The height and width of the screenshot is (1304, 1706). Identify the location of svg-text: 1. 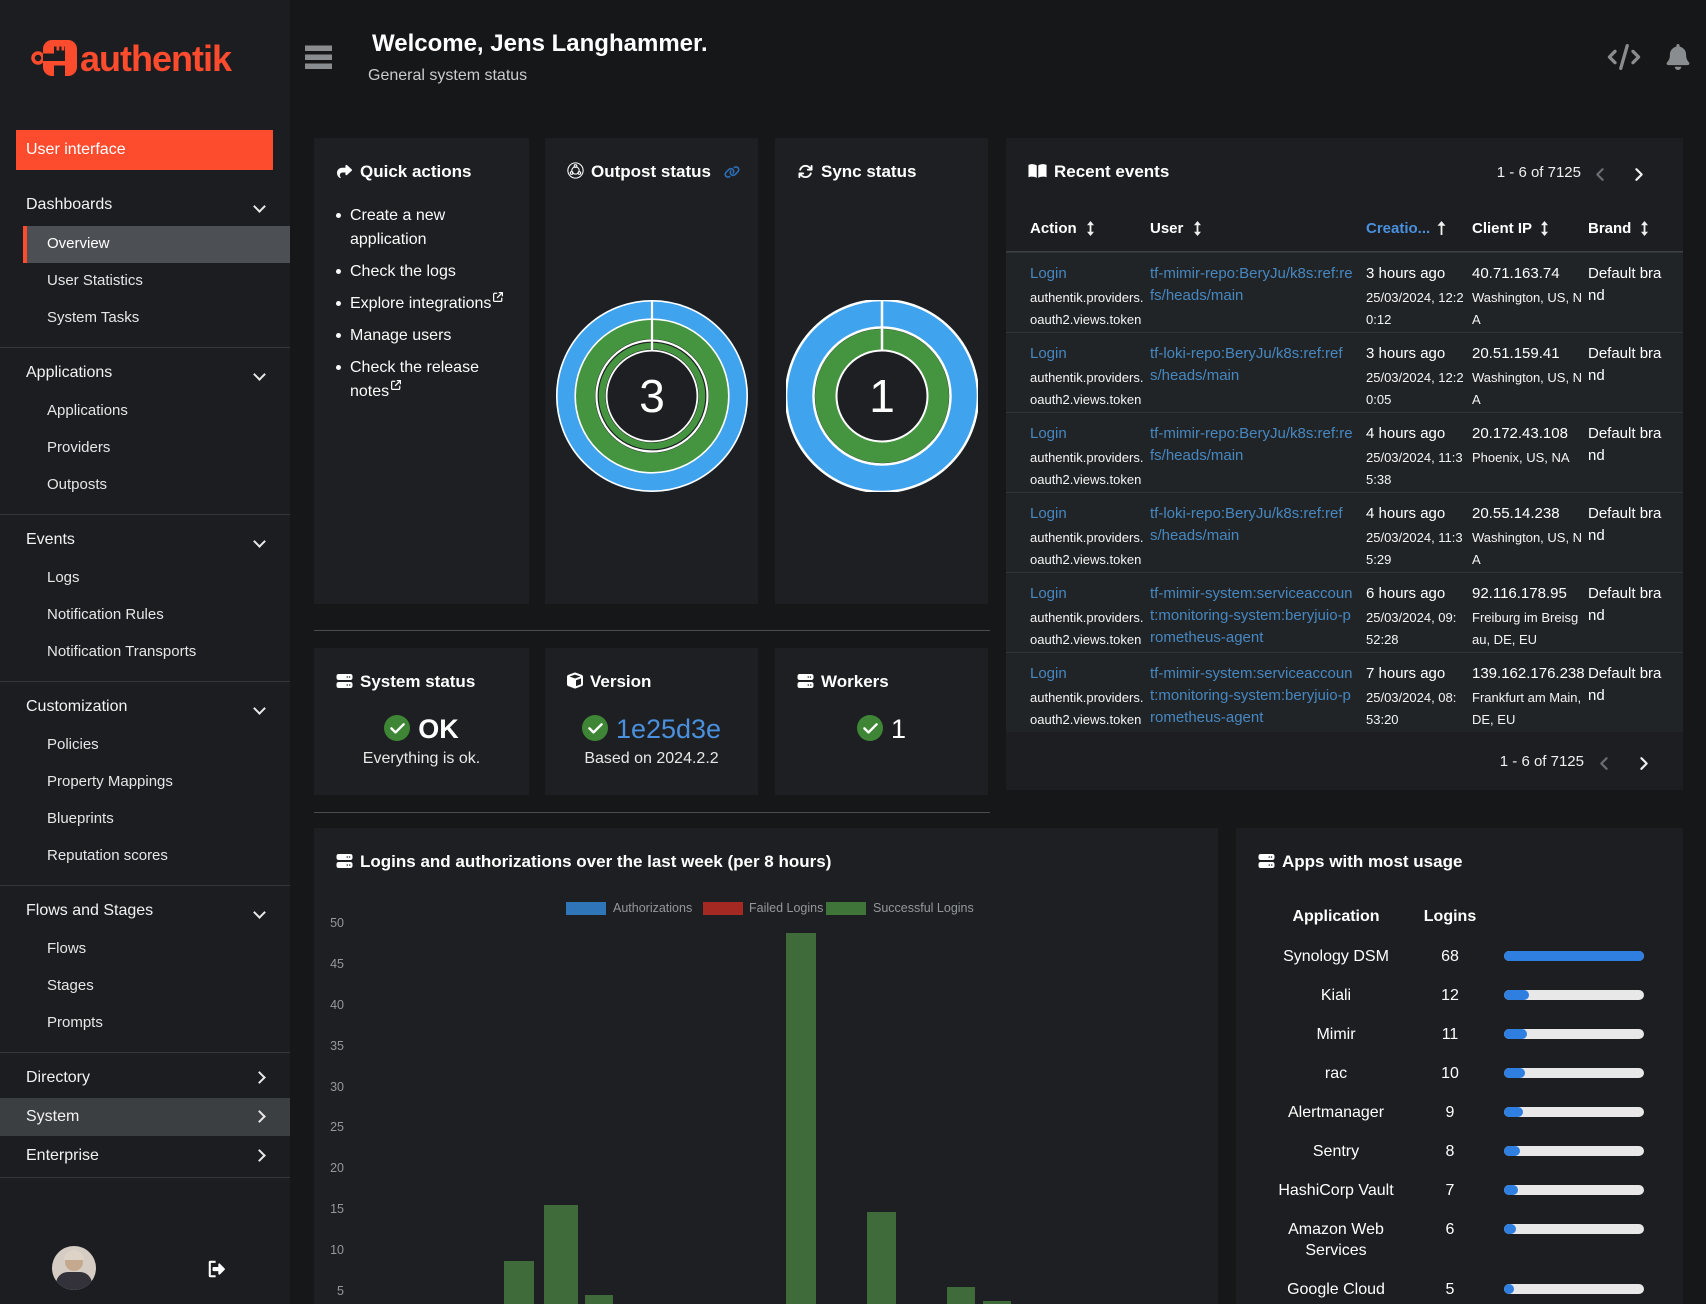
(882, 396).